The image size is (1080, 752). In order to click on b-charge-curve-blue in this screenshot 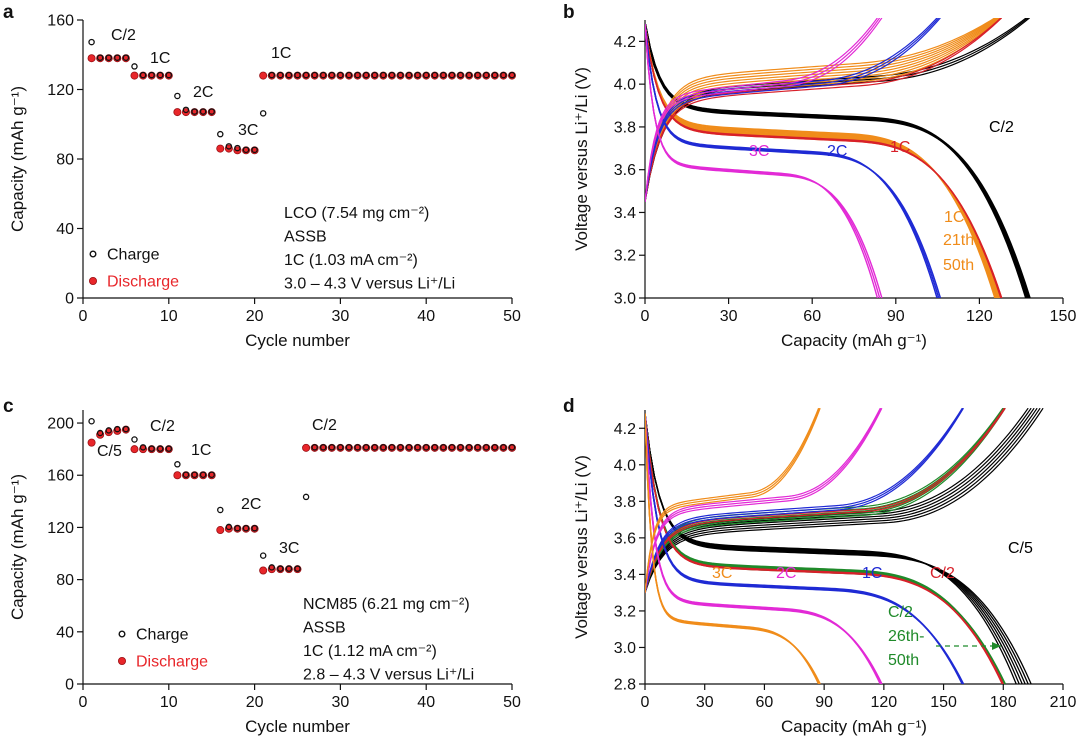, I will do `click(793, 110)`.